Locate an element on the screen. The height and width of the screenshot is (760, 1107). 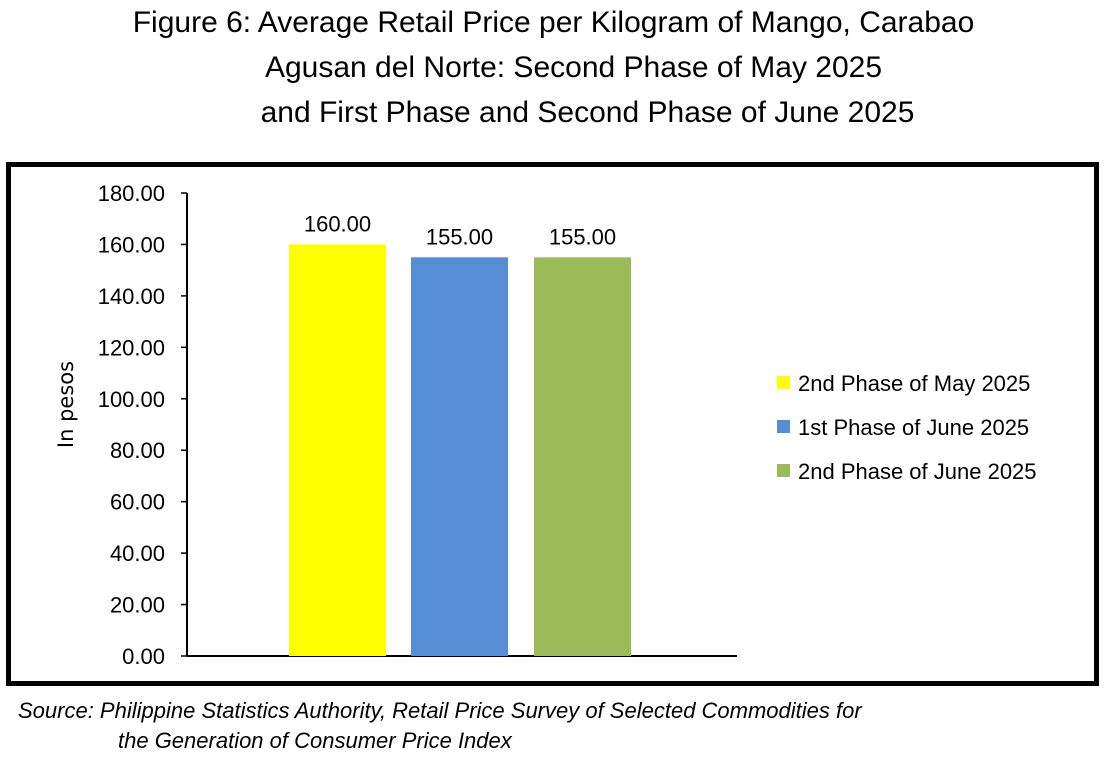
data-label: 160.00 is located at coordinates (337, 223).